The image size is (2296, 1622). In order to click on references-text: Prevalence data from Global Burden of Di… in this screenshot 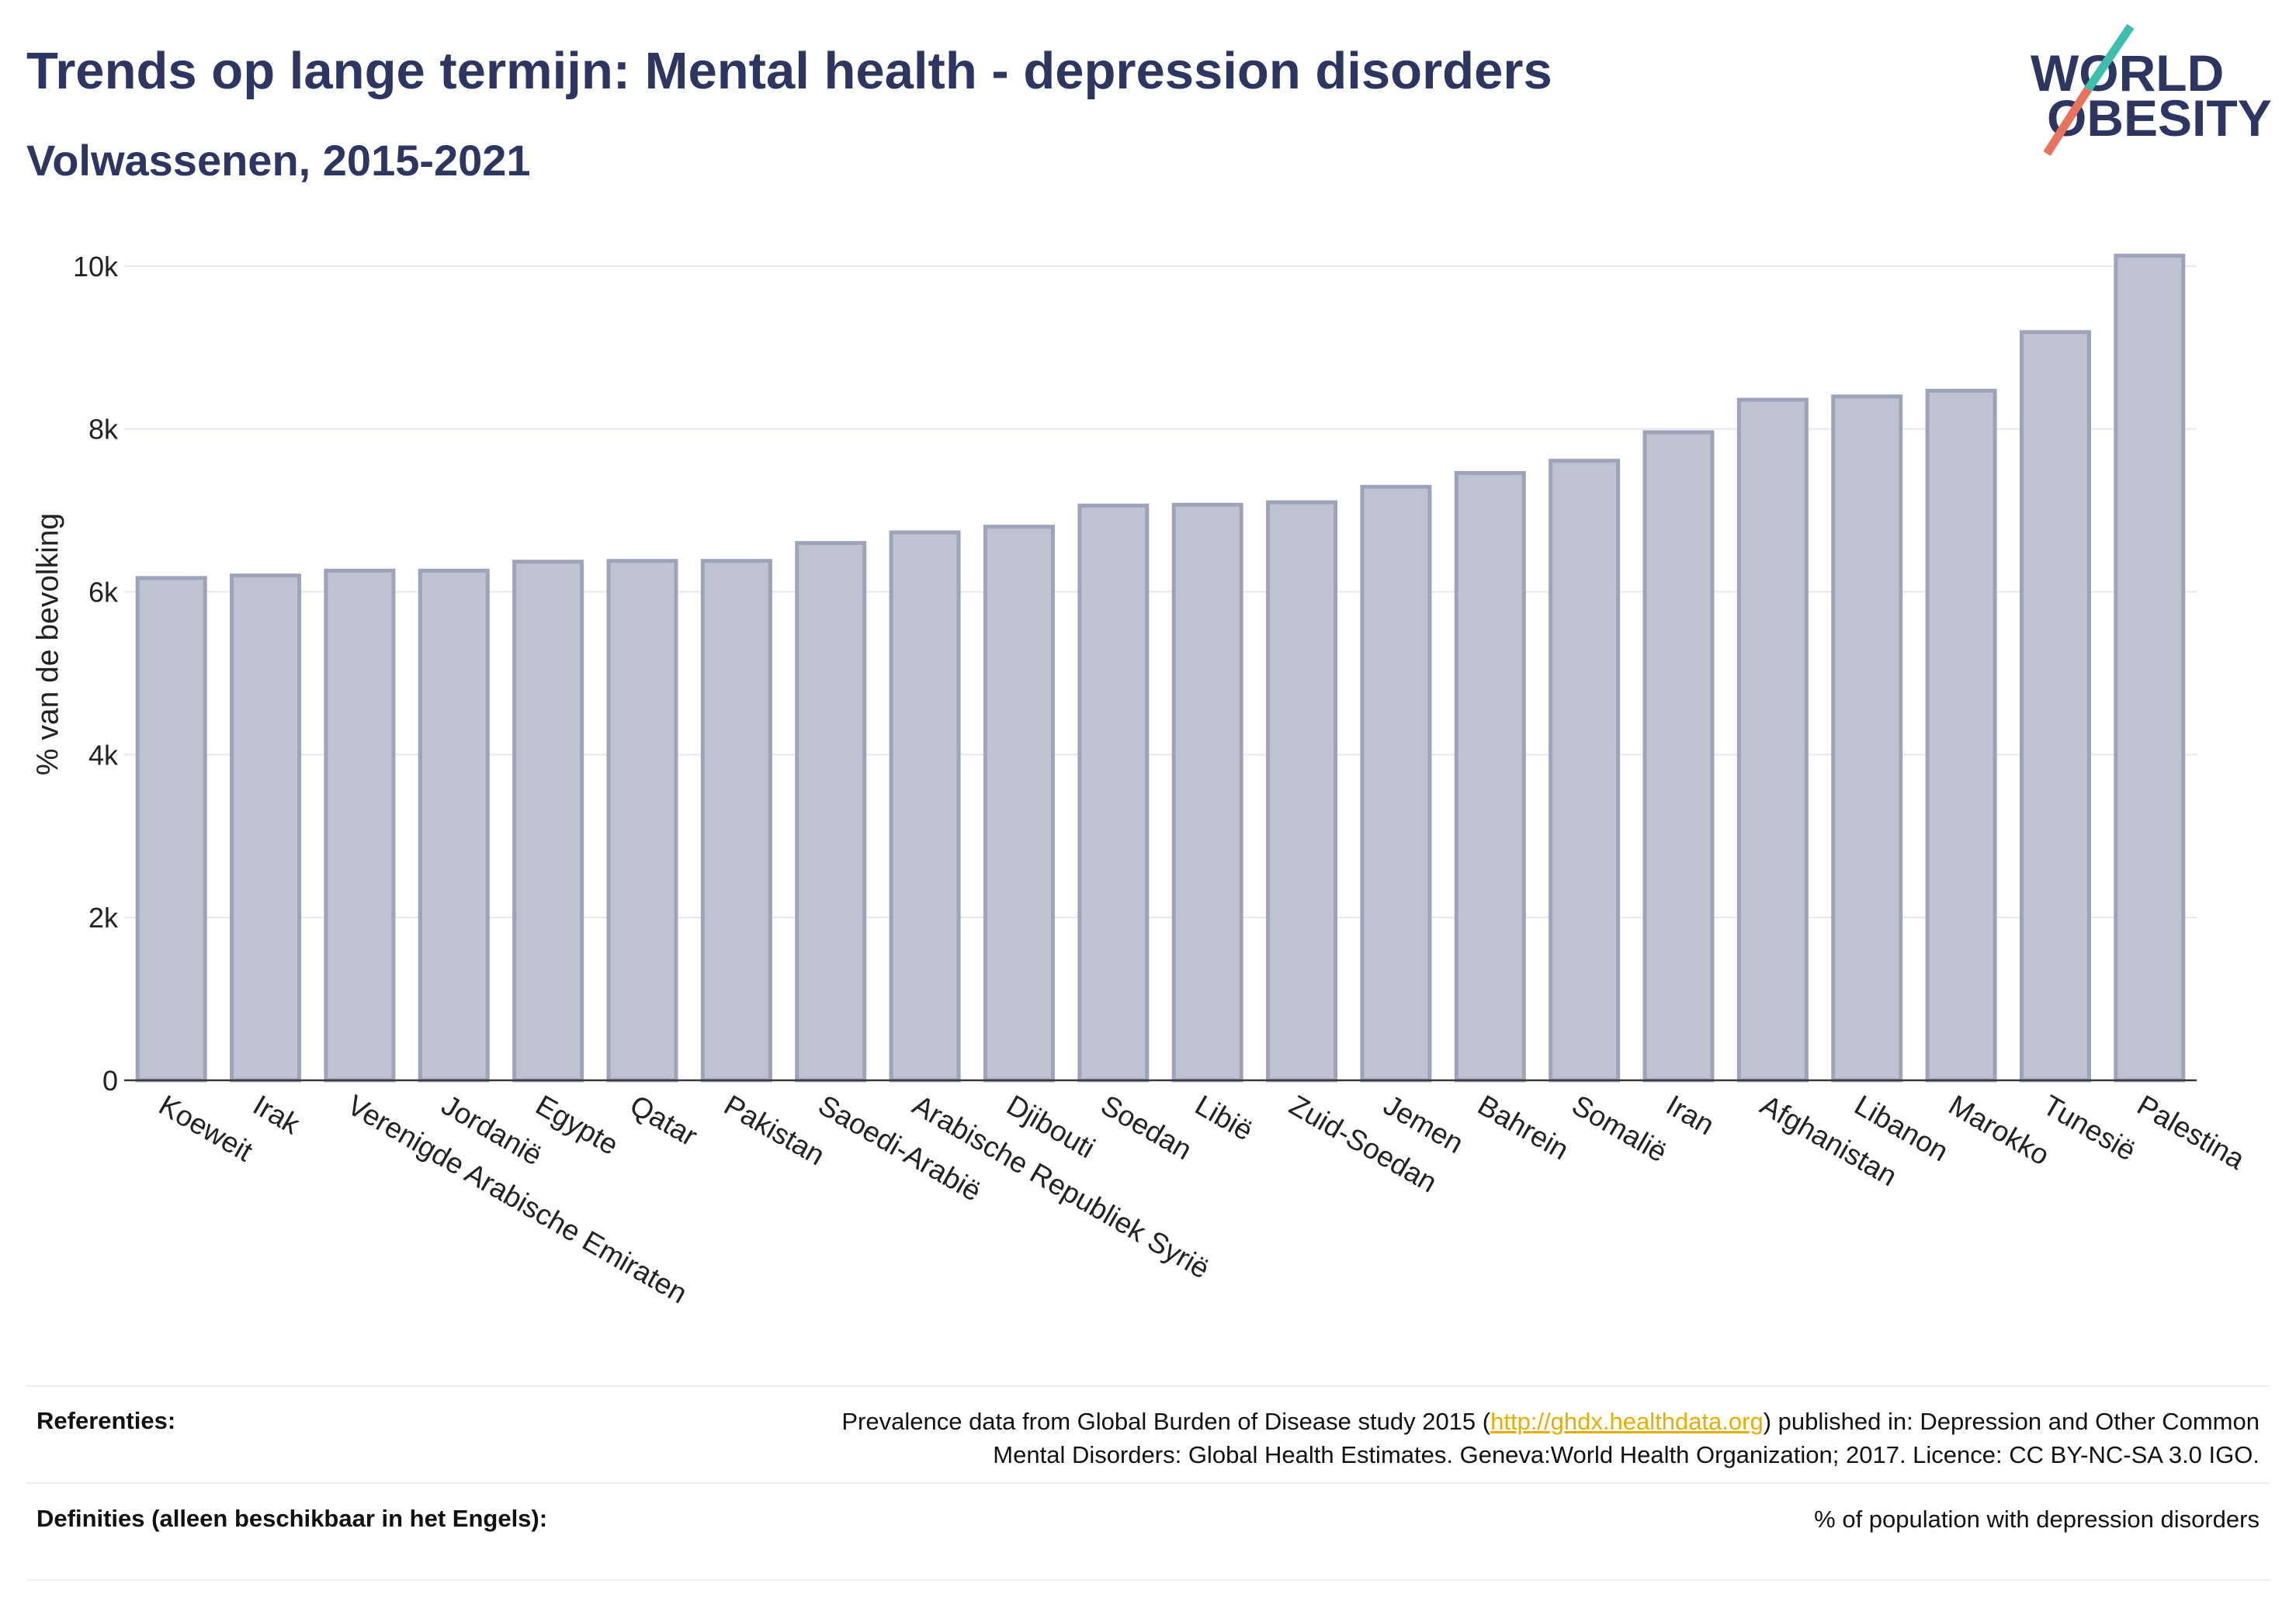, I will do `click(1550, 1438)`.